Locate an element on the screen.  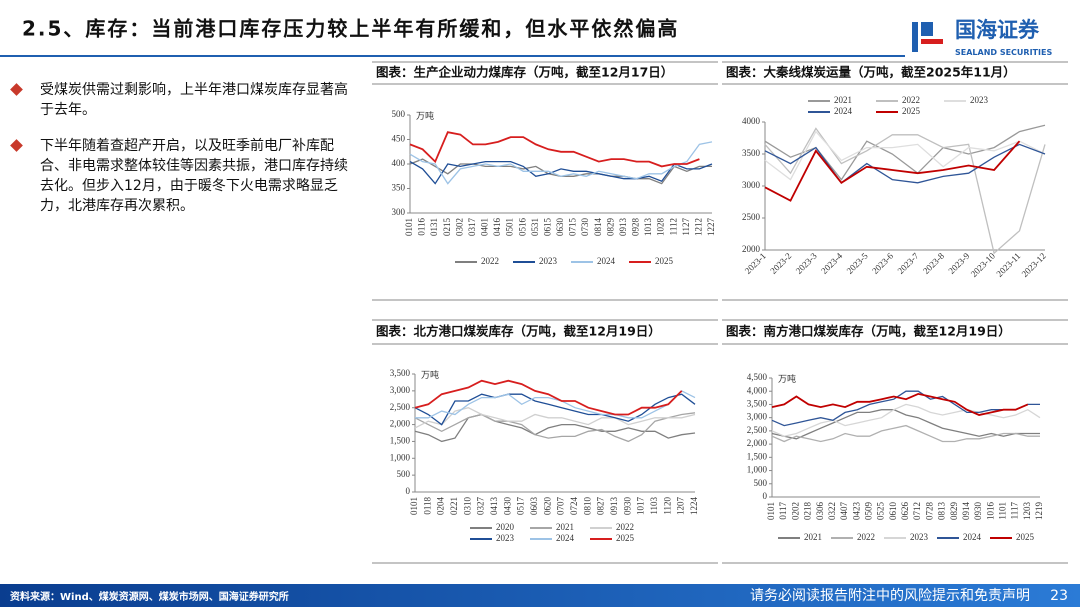
x-tick-label: 2023-10 is located at coordinates (983, 264).